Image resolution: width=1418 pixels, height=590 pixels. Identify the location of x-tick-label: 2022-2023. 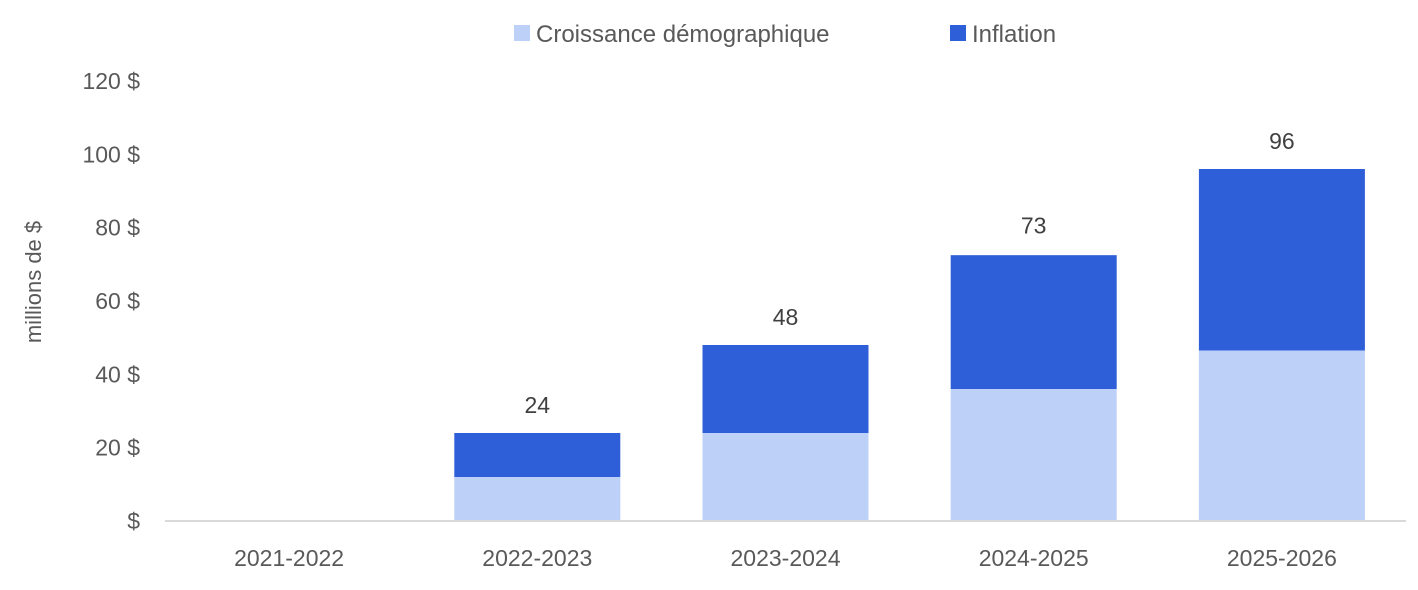
(537, 558).